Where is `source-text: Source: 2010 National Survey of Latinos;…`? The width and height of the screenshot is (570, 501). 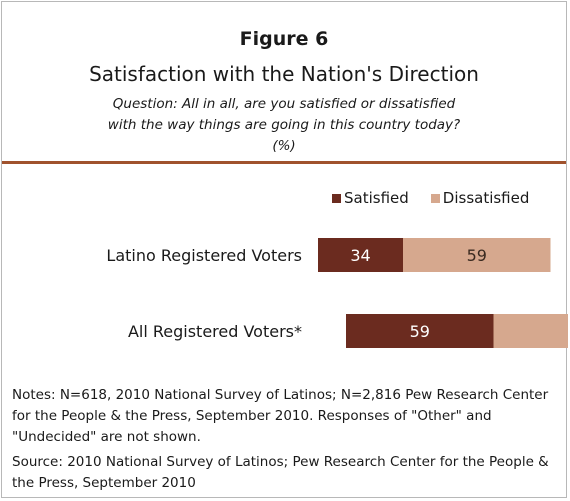
source-text: Source: 2010 National Survey of Latinos;… is located at coordinates (280, 472).